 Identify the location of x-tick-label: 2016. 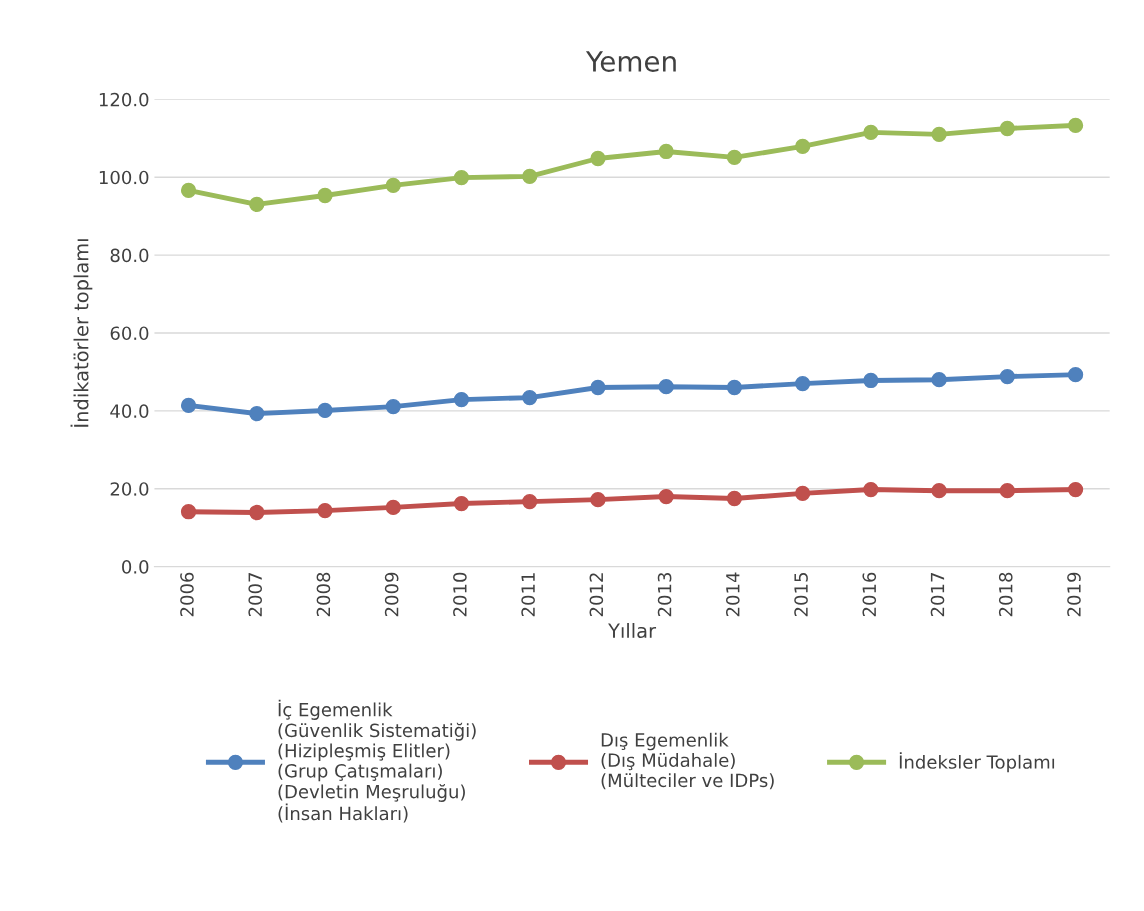
(869, 594).